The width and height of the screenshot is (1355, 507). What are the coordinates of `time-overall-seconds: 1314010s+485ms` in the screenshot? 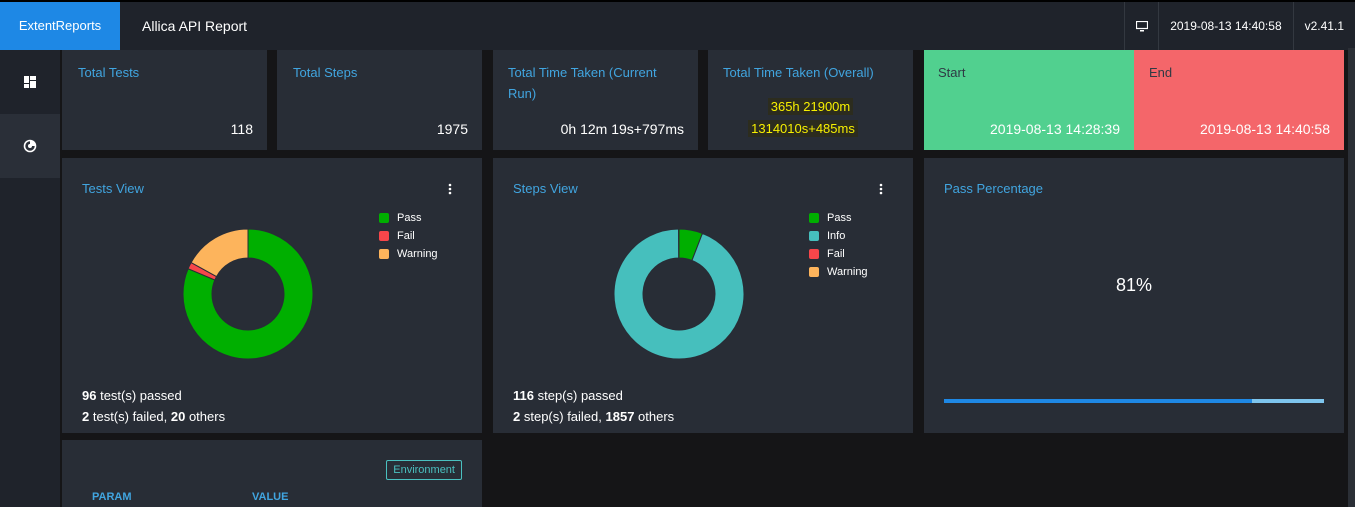 It's located at (803, 128).